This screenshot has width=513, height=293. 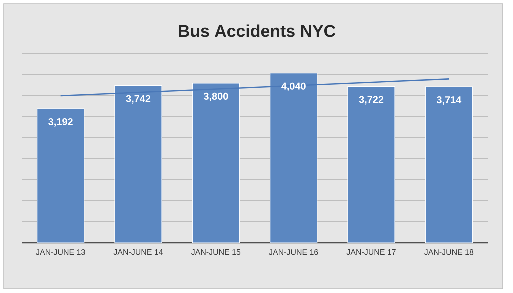 I want to click on data-label: 3,800, so click(x=216, y=97).